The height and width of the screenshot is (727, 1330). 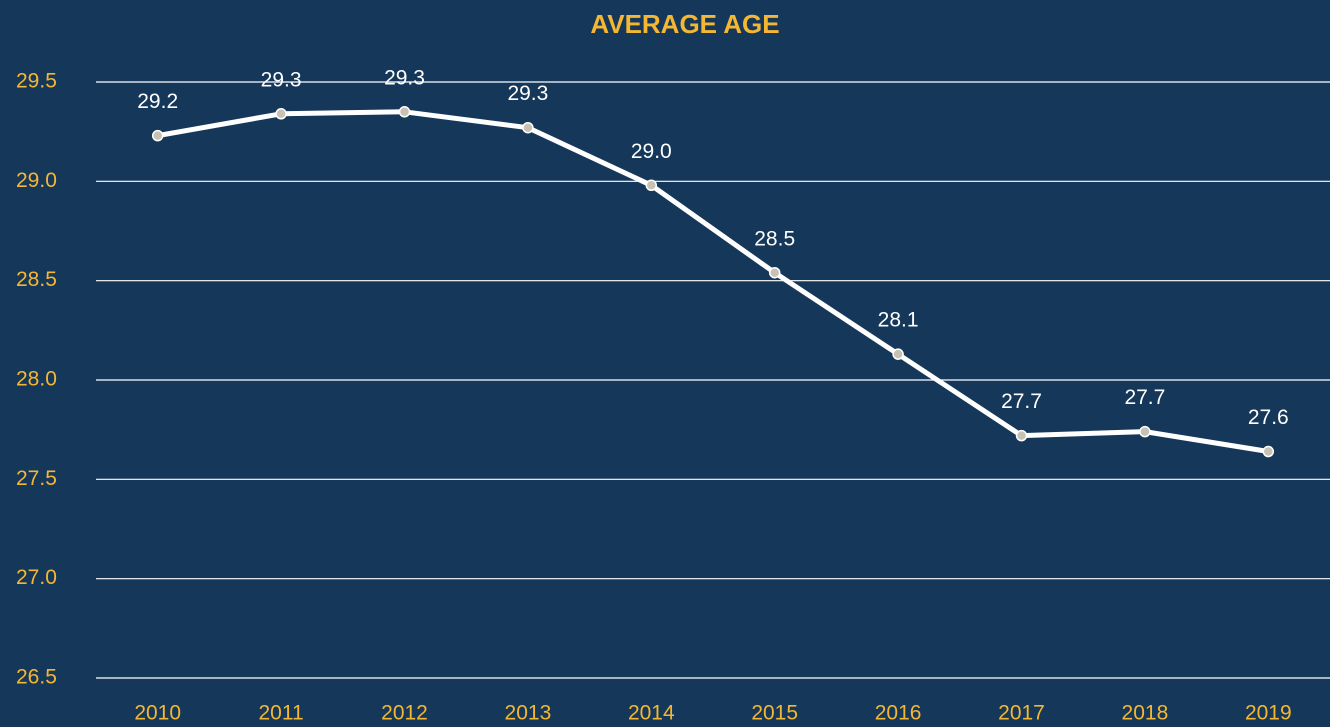 I want to click on x-tick-label: 2014, so click(x=651, y=713).